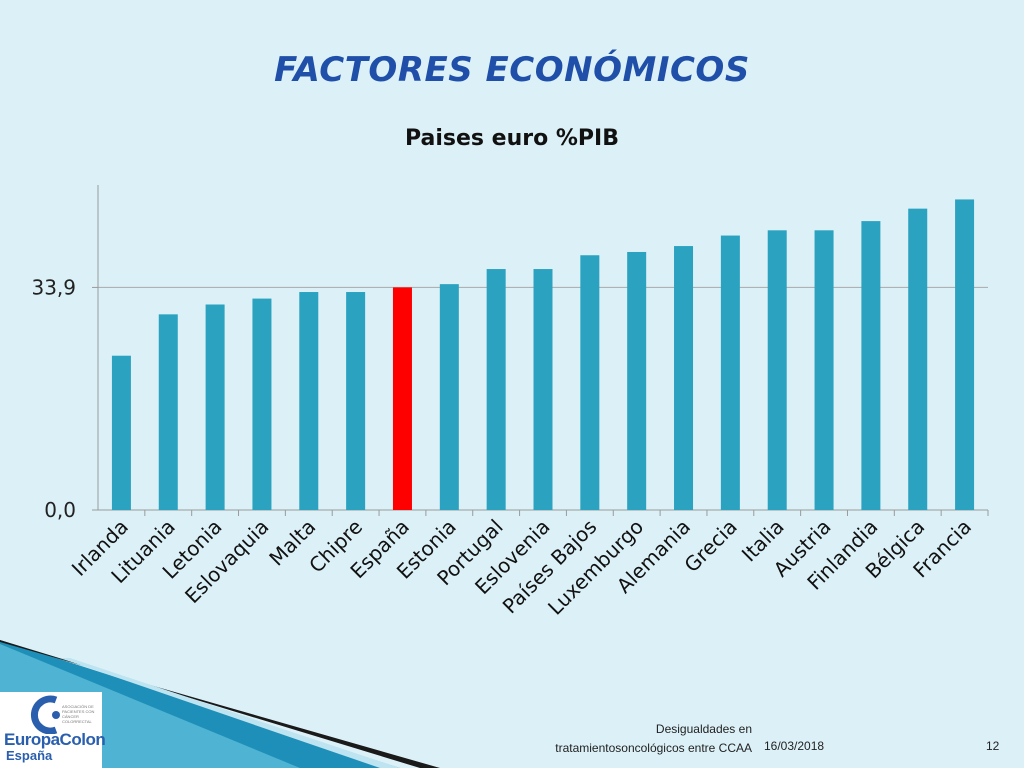  What do you see at coordinates (60, 510) in the screenshot?
I see `y-tick-label: 0,0` at bounding box center [60, 510].